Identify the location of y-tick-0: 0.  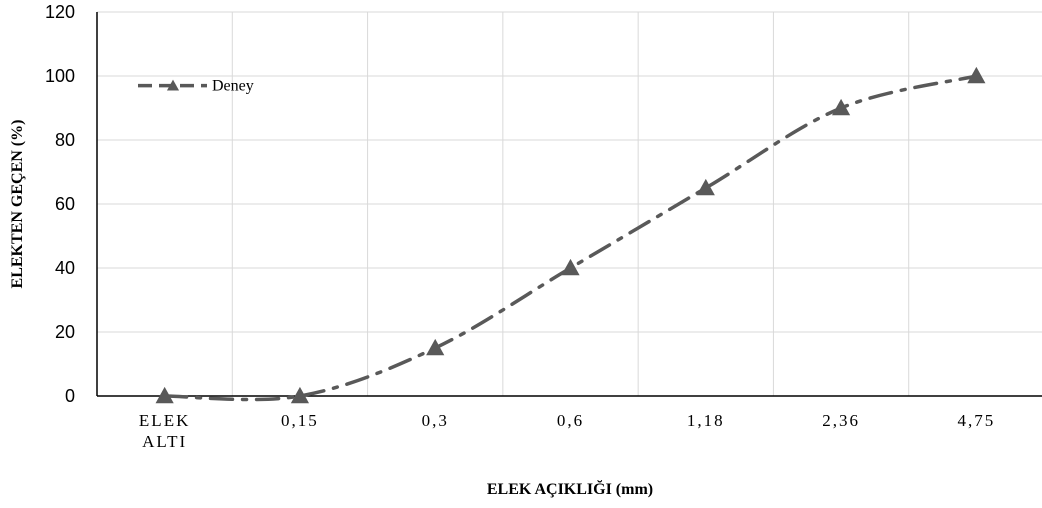
(70, 396).